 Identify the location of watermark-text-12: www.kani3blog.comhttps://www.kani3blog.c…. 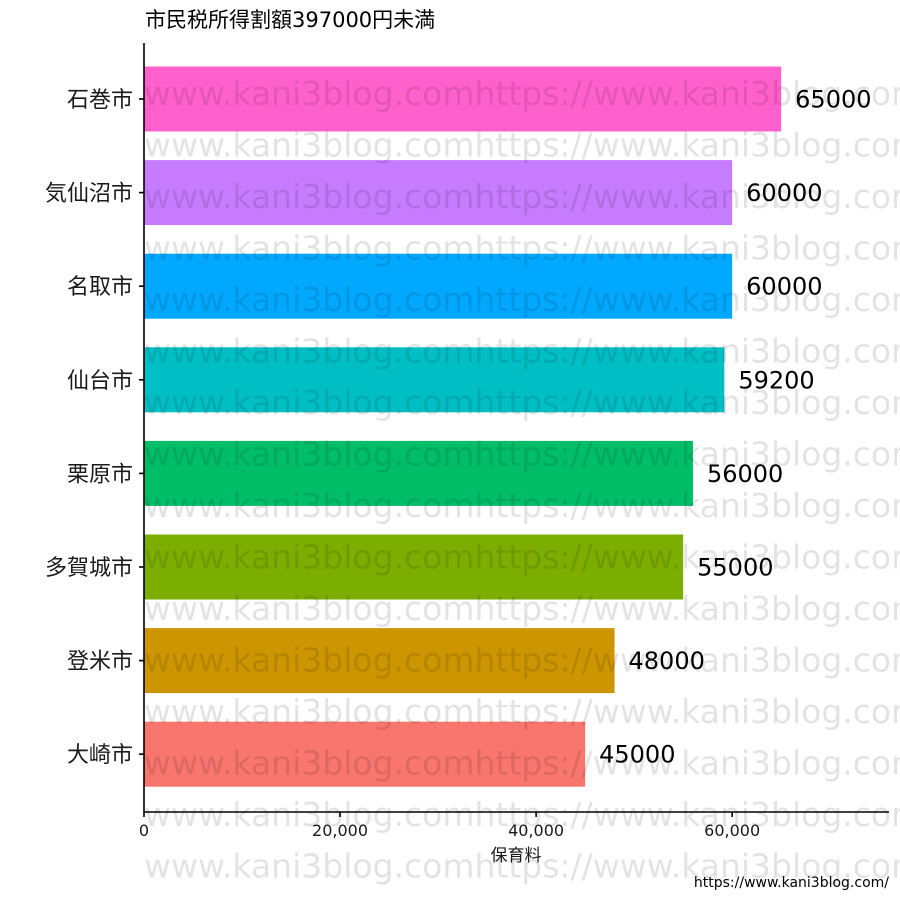
(522, 711).